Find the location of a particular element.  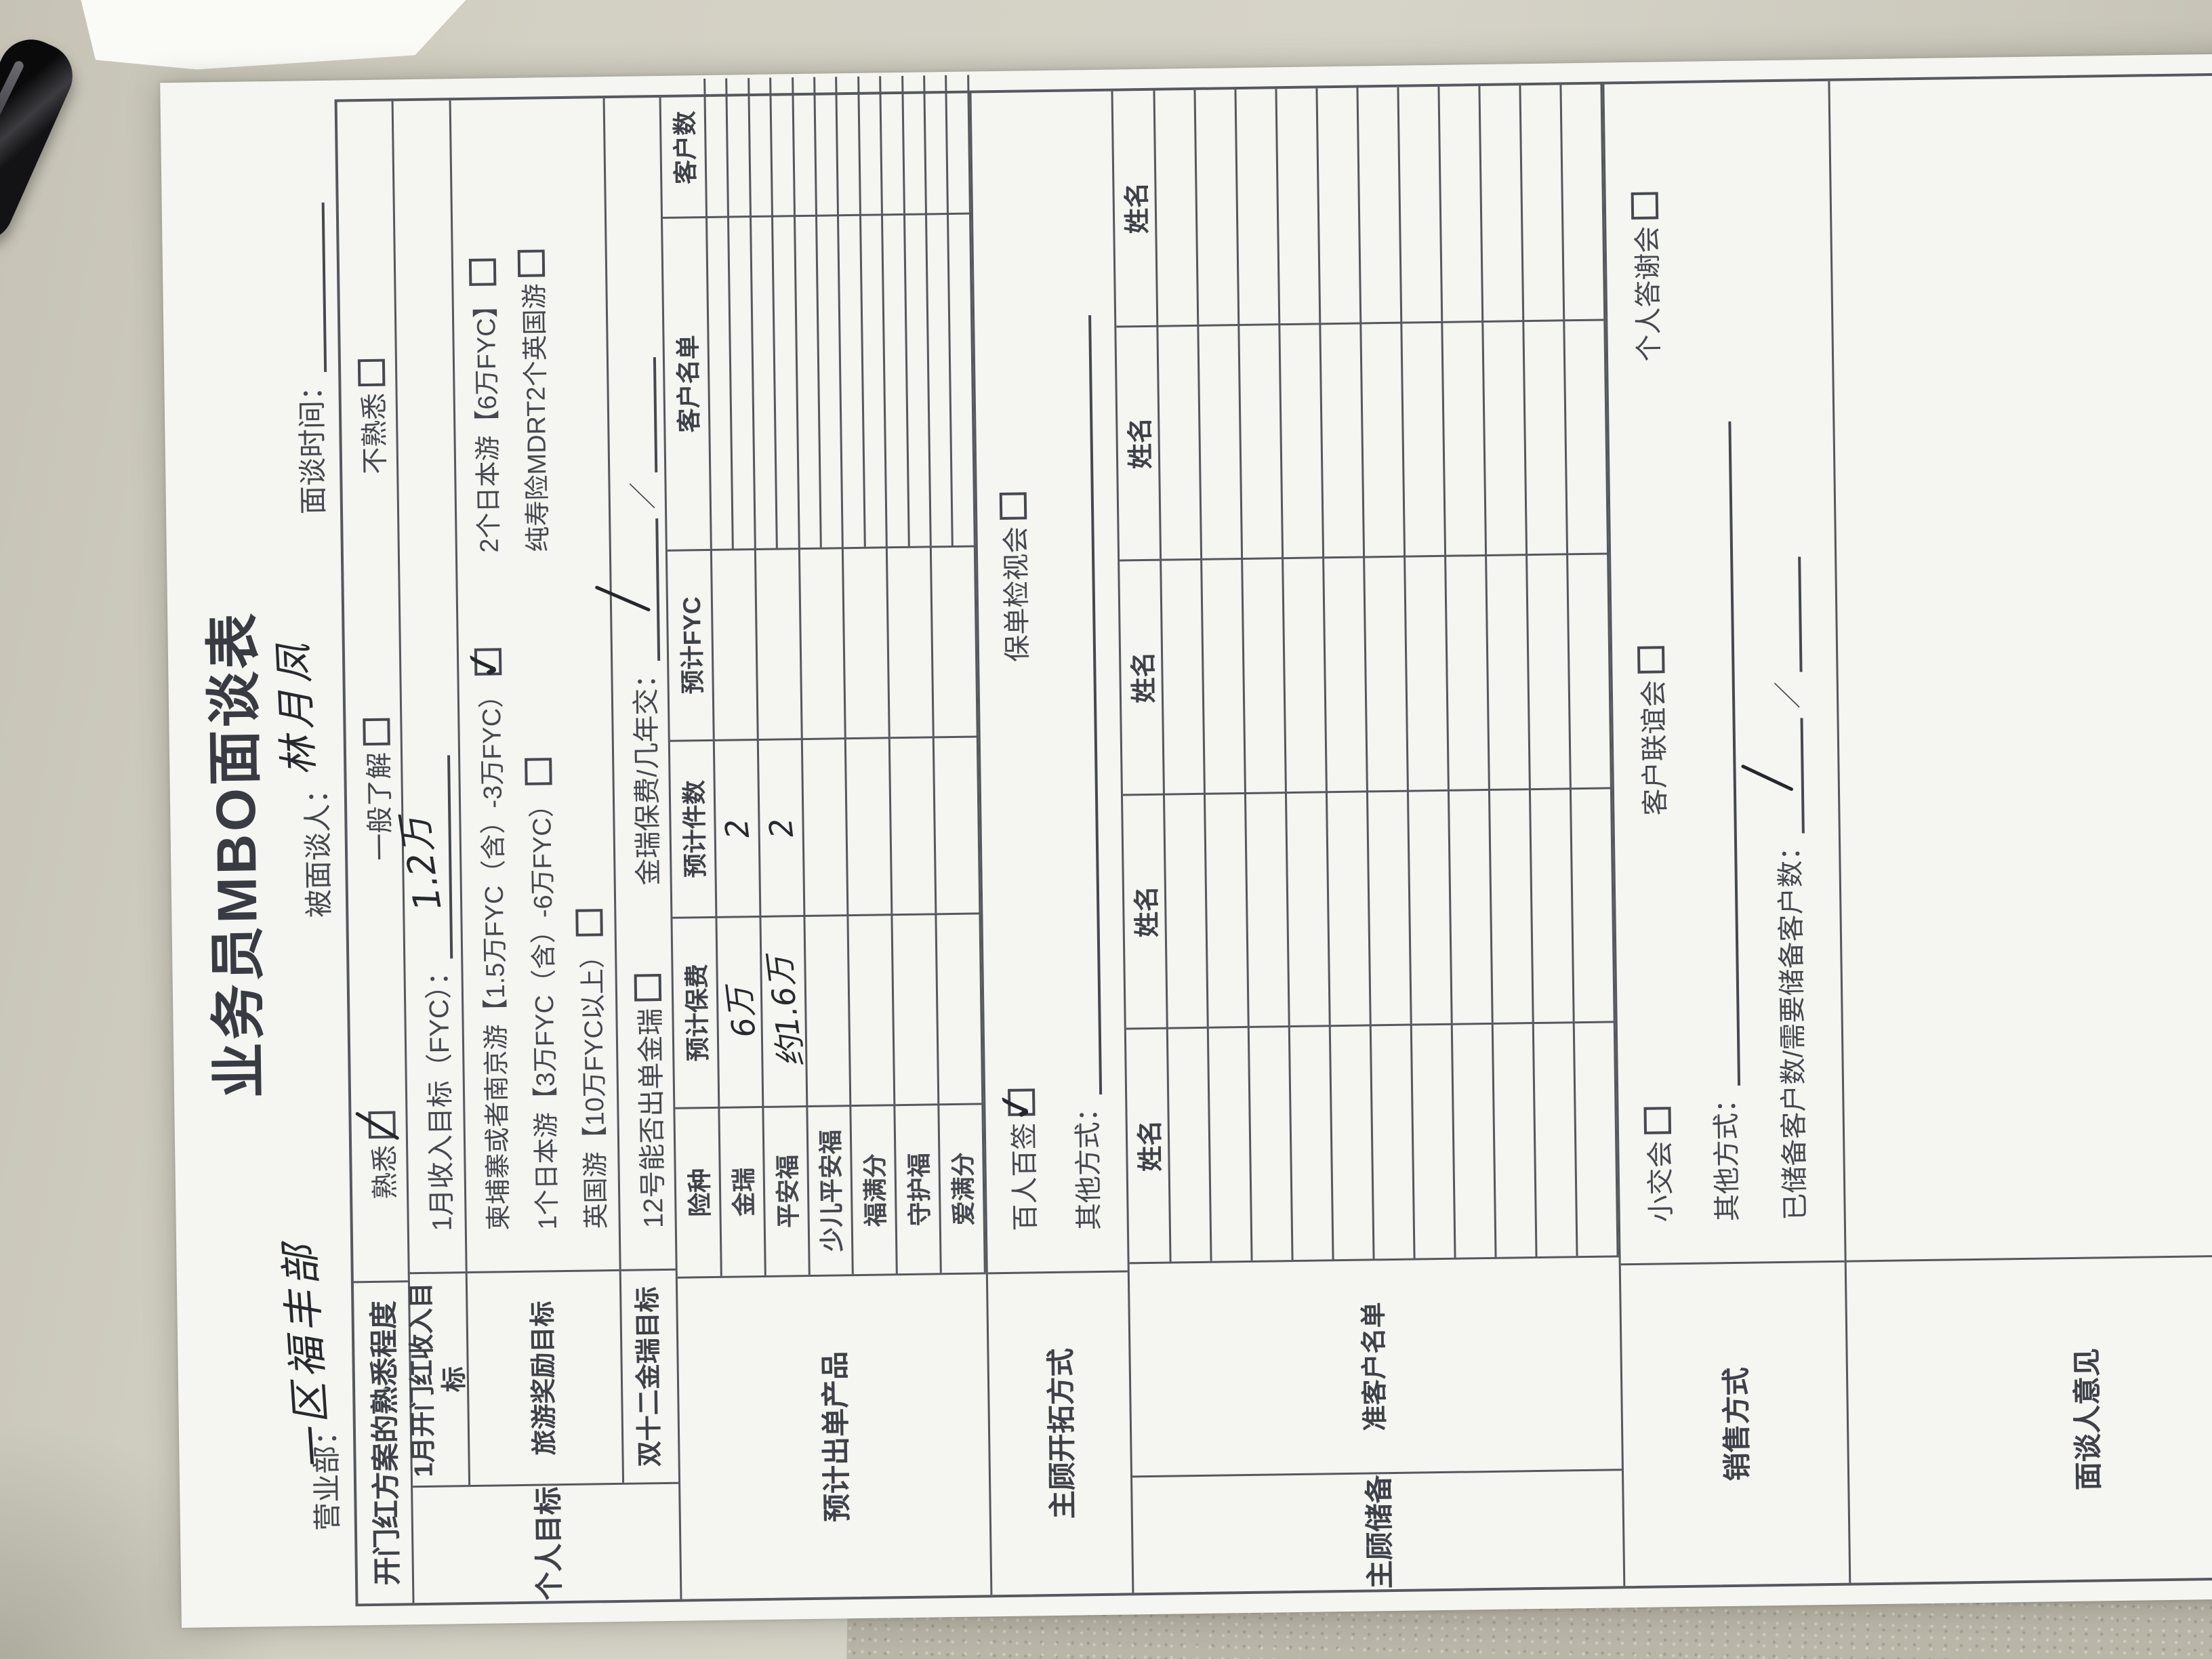

option-one-japan: 1个日本游【3万FYC（含）-6万FYC） is located at coordinates (542, 994).